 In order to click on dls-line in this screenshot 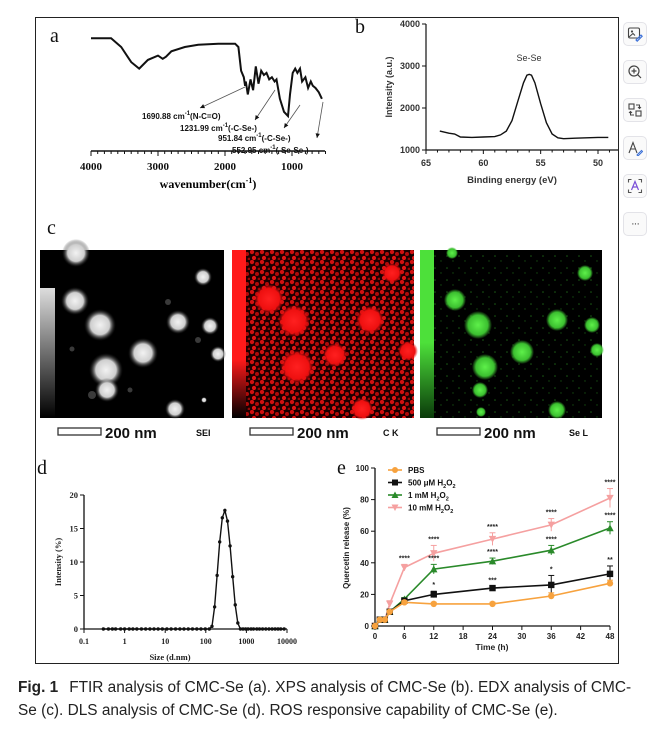, I will do `click(194, 568)`.